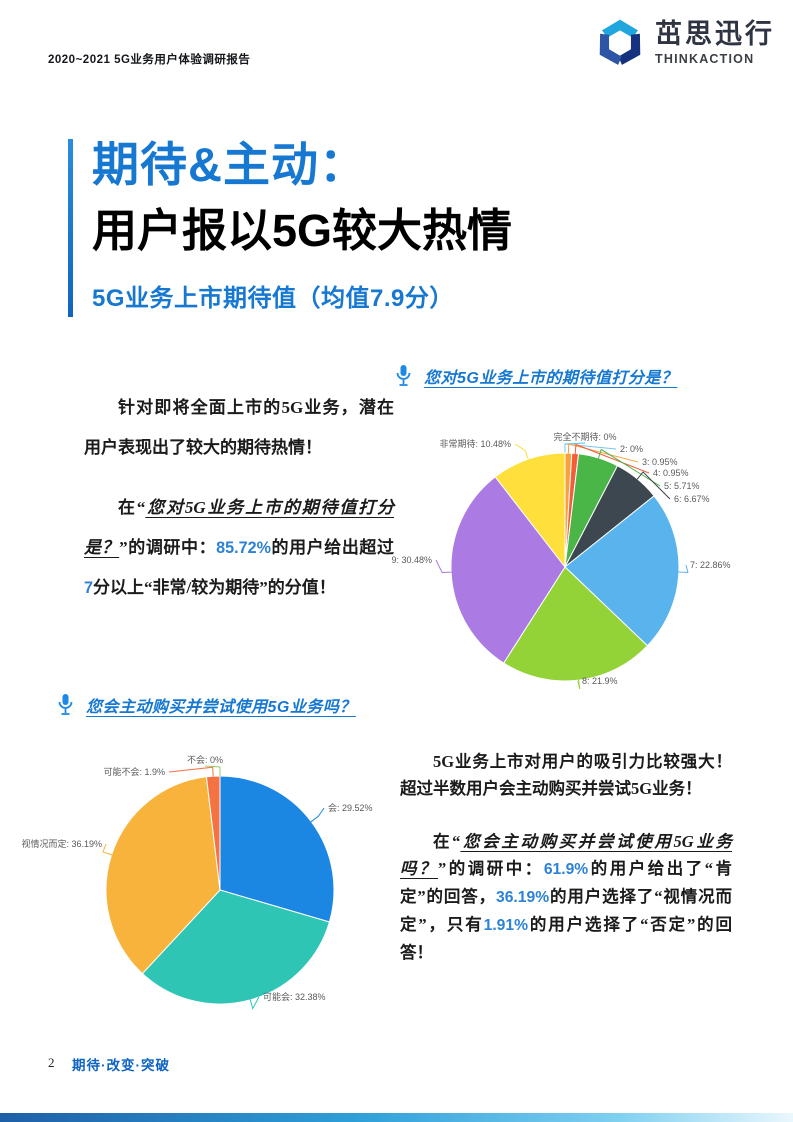  What do you see at coordinates (149, 60) in the screenshot?
I see `report-header-title: 2020~2021 5G业务用户体验调研报告` at bounding box center [149, 60].